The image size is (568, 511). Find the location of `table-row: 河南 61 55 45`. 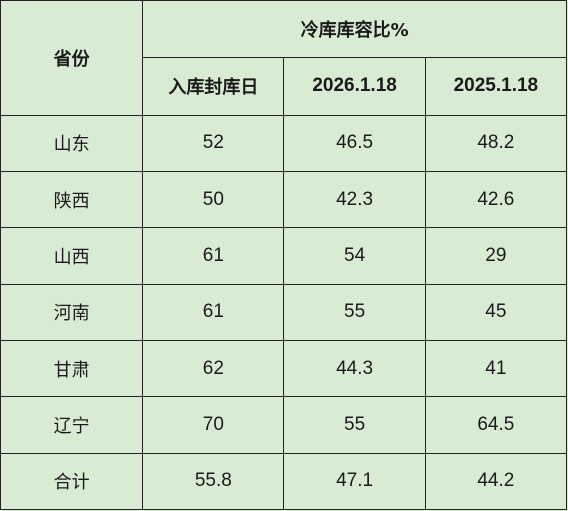

table-row: 河南 61 55 45 is located at coordinates (284, 312).